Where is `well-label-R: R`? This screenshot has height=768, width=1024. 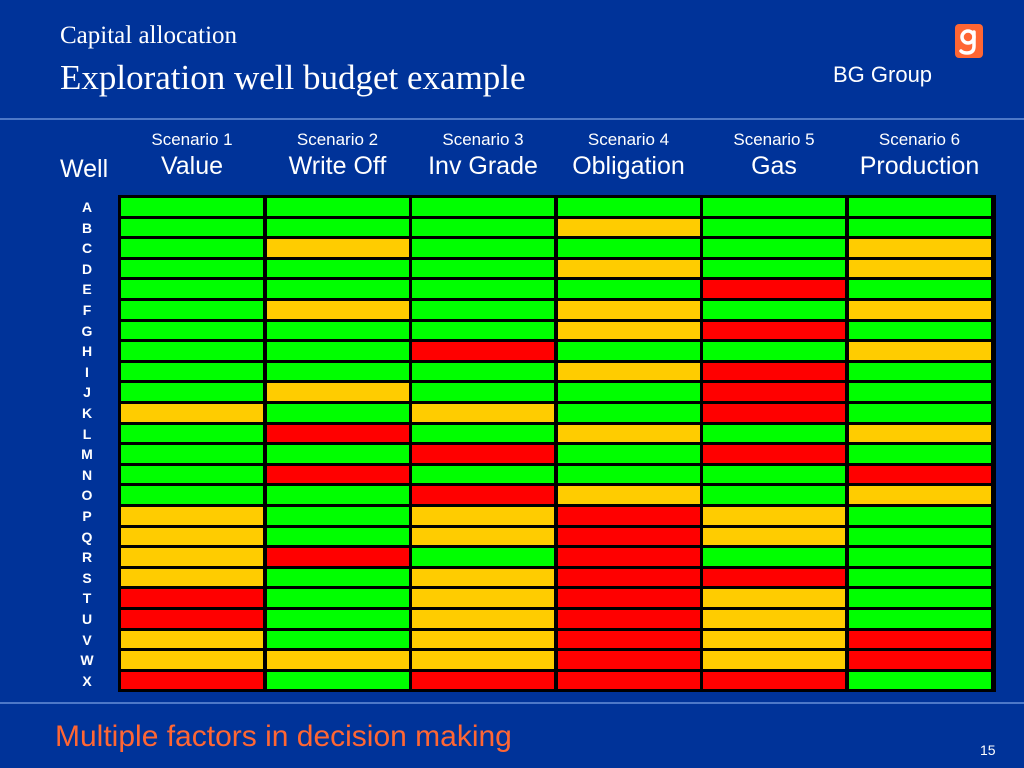
well-label-R: R is located at coordinates (87, 557).